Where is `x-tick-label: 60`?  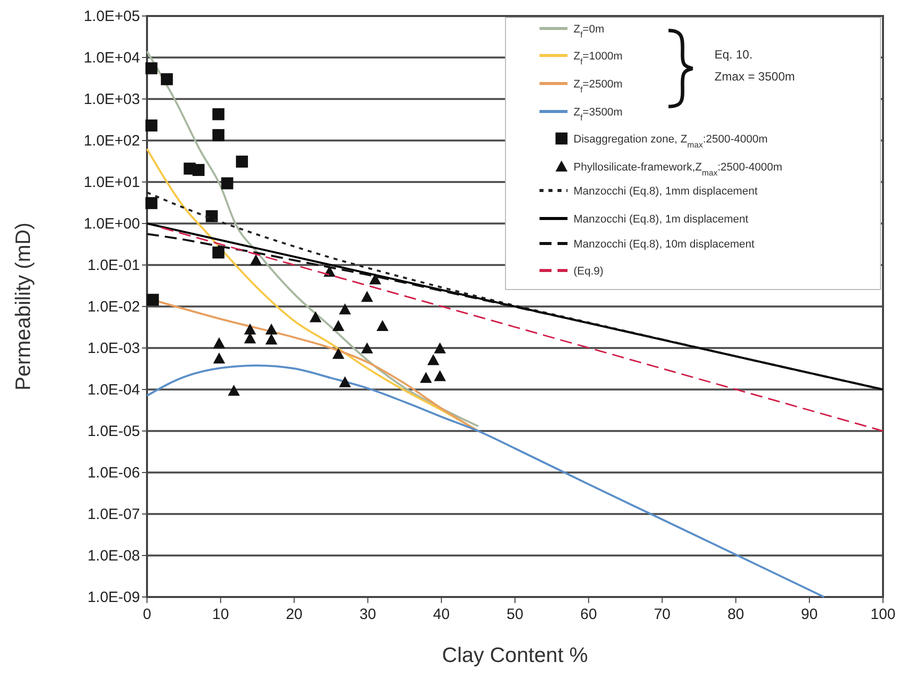
x-tick-label: 60 is located at coordinates (588, 614).